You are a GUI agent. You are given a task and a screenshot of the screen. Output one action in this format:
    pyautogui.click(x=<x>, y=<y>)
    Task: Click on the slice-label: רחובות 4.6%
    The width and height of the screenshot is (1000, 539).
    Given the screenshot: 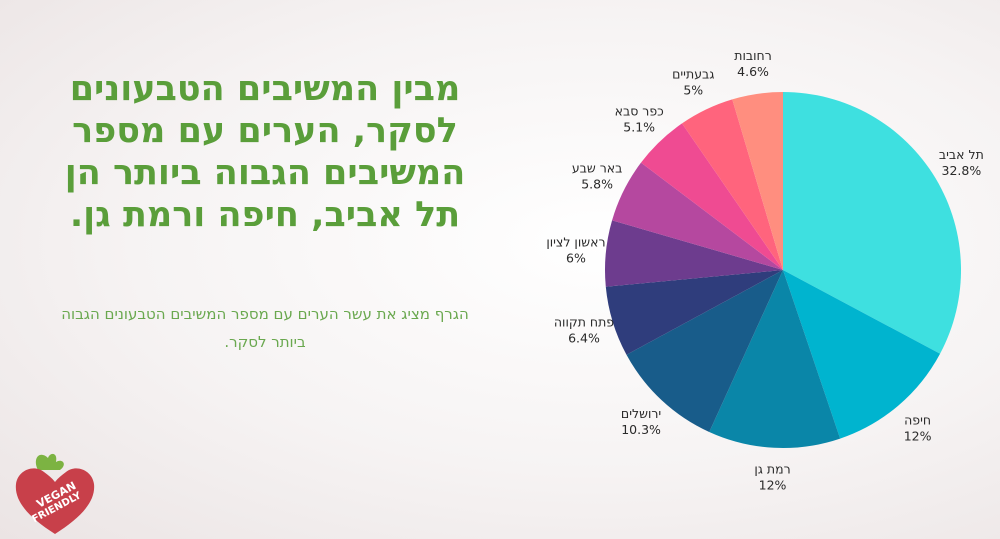 What is the action you would take?
    pyautogui.click(x=752, y=63)
    